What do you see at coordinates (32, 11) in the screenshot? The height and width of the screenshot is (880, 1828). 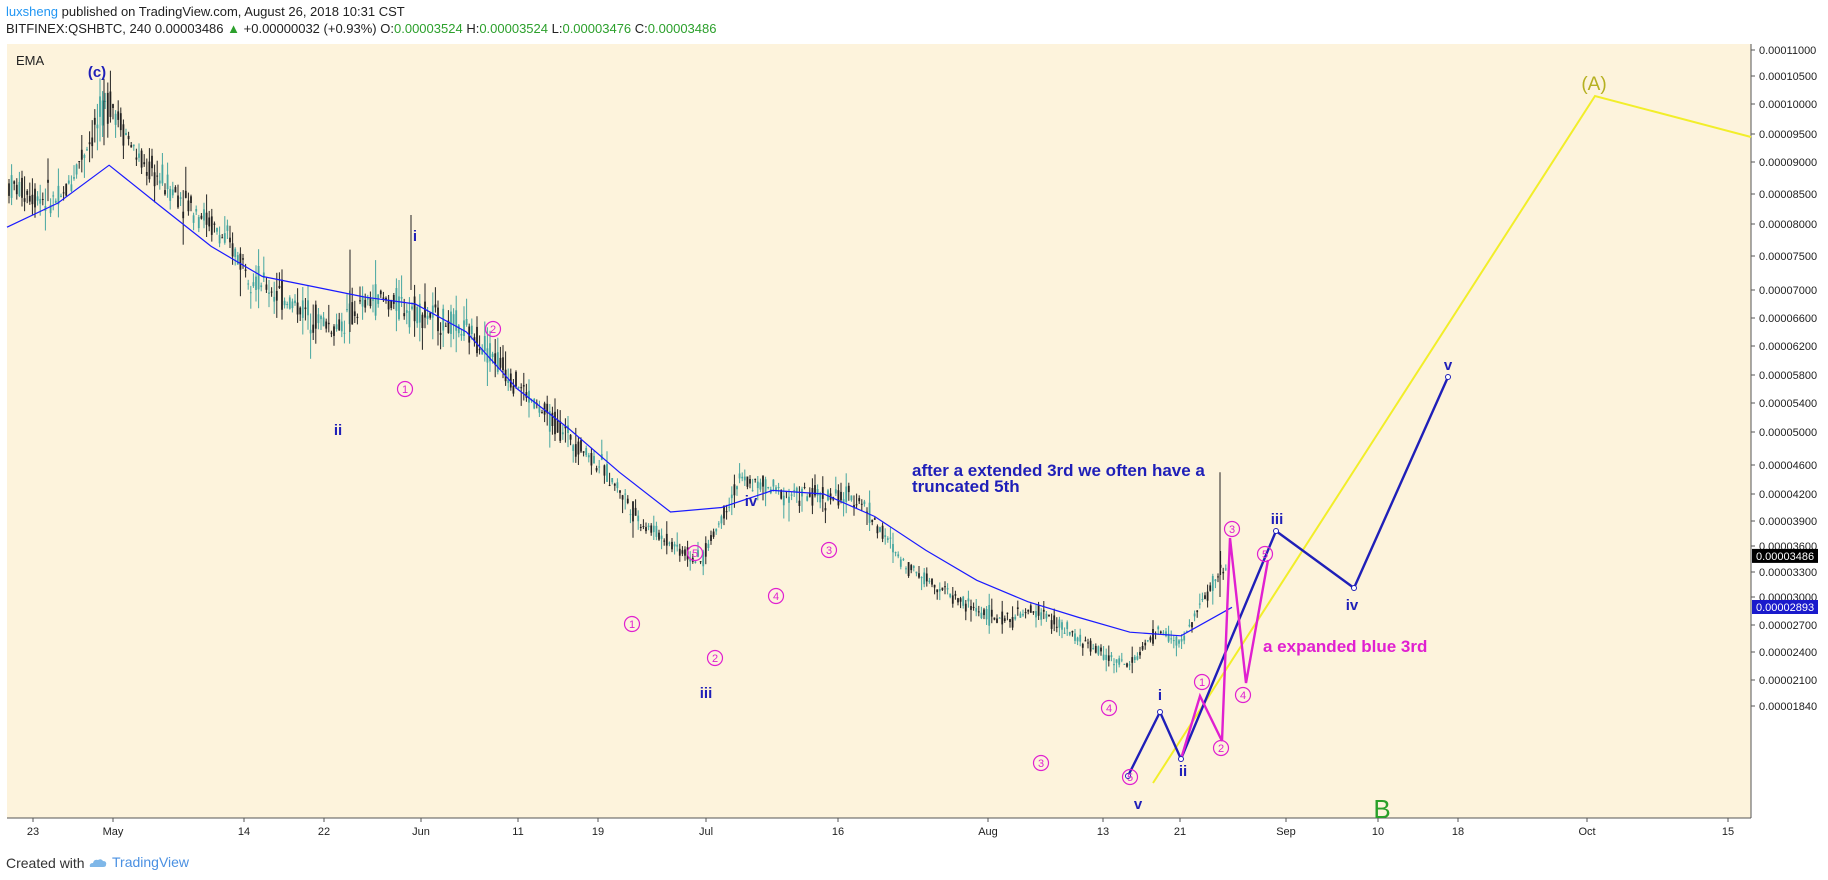 I see `author-link: luxsheng` at bounding box center [32, 11].